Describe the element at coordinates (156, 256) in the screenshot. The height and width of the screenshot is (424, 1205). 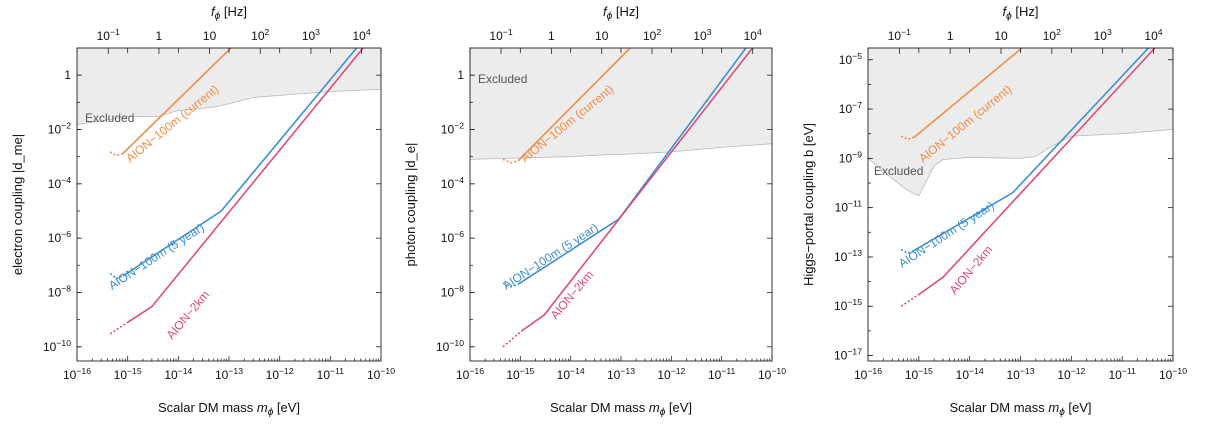
I see `series-label: AION−100m (5 year)` at that location.